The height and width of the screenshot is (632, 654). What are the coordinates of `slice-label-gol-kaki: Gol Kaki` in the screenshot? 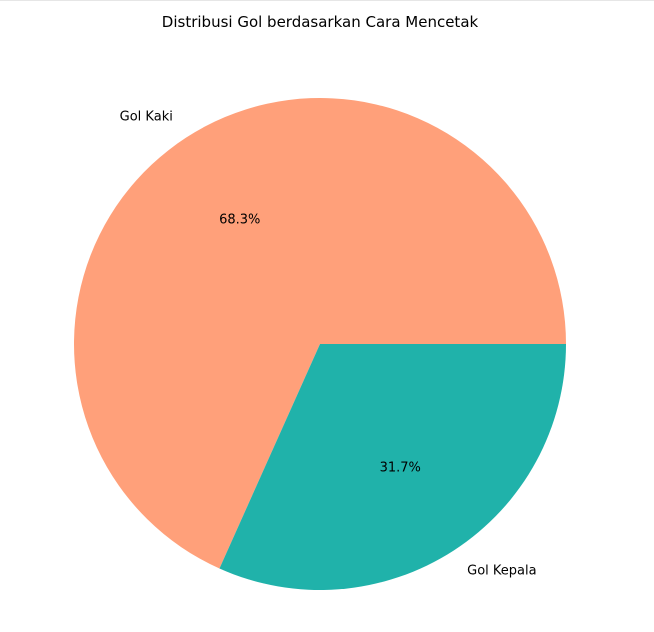 It's located at (146, 116).